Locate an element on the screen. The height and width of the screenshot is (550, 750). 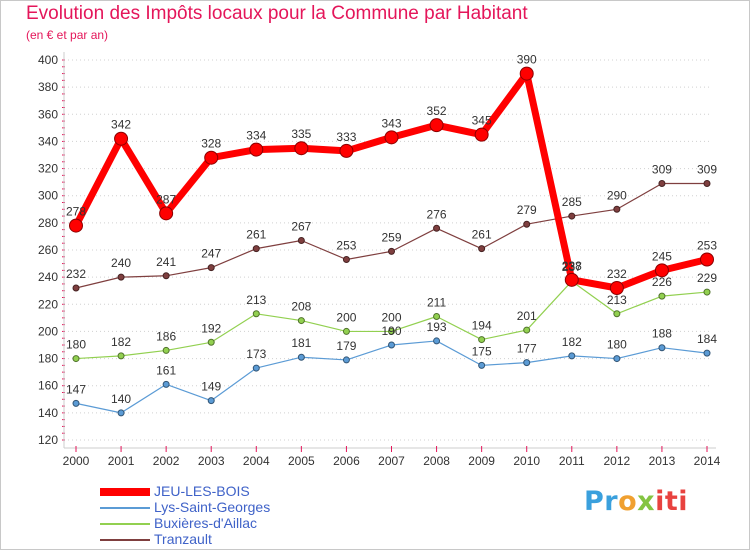
legend-label: Lys-Saint-Georges is located at coordinates (212, 507).